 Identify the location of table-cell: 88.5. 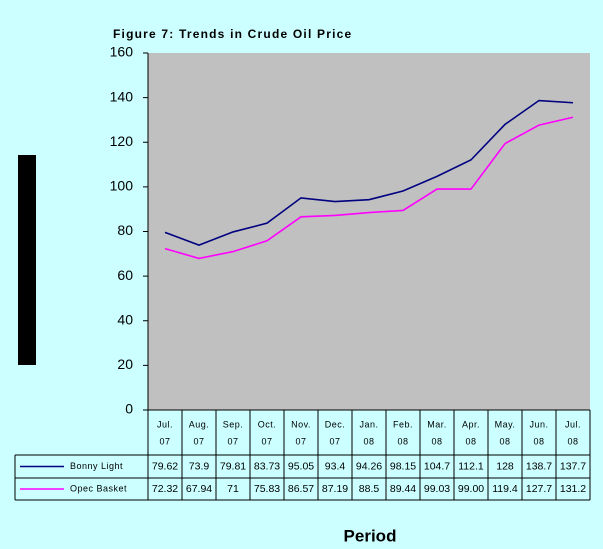
(369, 489).